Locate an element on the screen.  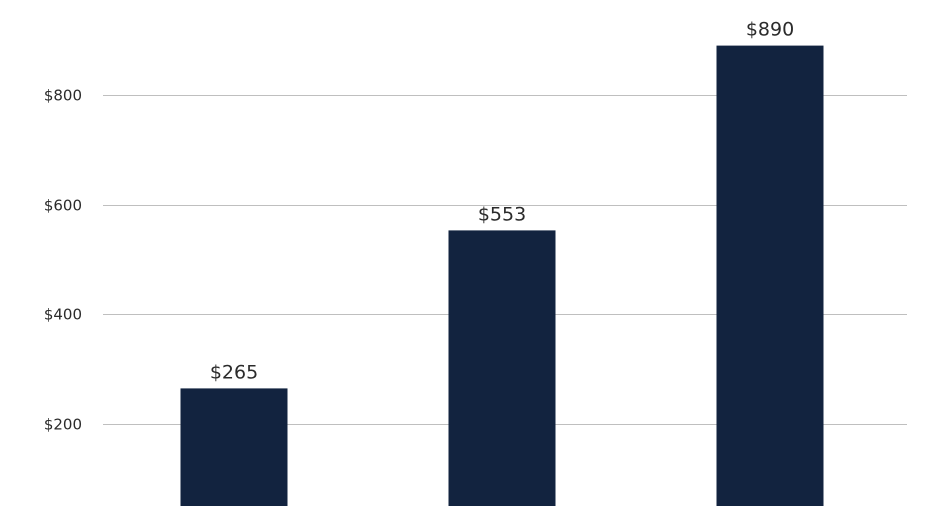
y-tick-label: $400 is located at coordinates (63, 315).